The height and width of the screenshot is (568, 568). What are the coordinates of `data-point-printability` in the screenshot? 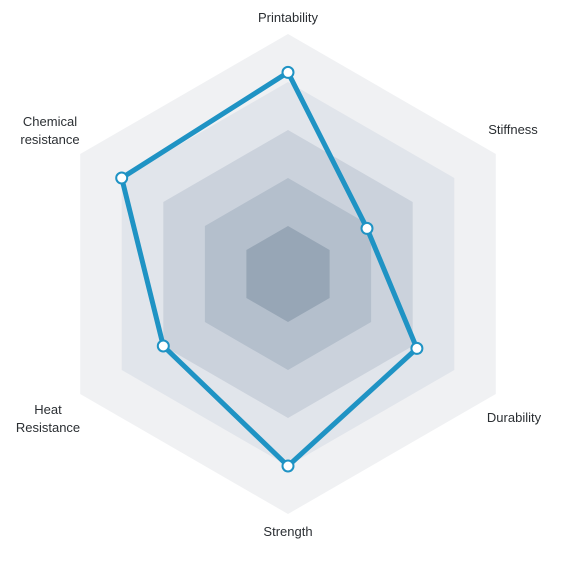 It's located at (288, 72).